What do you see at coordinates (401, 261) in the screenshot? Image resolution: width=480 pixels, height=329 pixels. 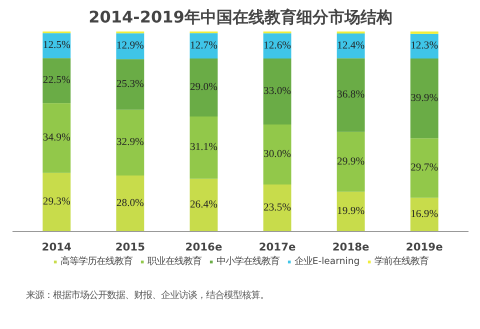 I see `legend-label: 学前在线教育` at bounding box center [401, 261].